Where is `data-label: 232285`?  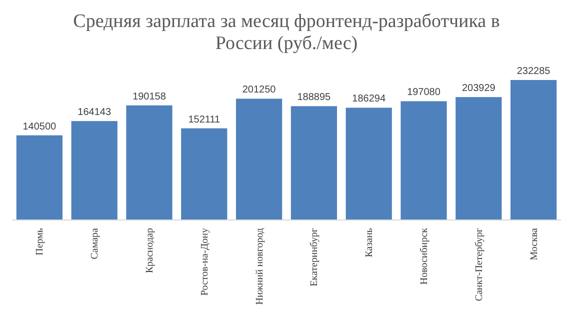 data-label: 232285 is located at coordinates (533, 71).